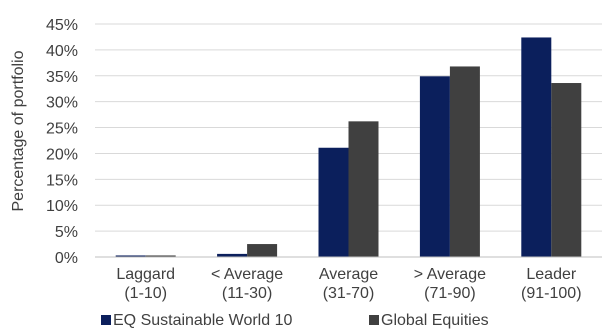 The width and height of the screenshot is (611, 329). I want to click on x-category-label: > Average, so click(450, 274).